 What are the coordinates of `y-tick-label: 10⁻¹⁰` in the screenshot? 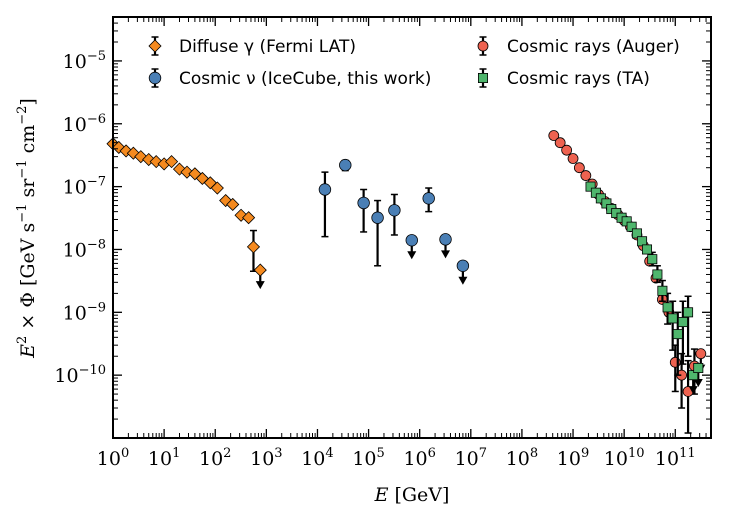 It's located at (80, 375).